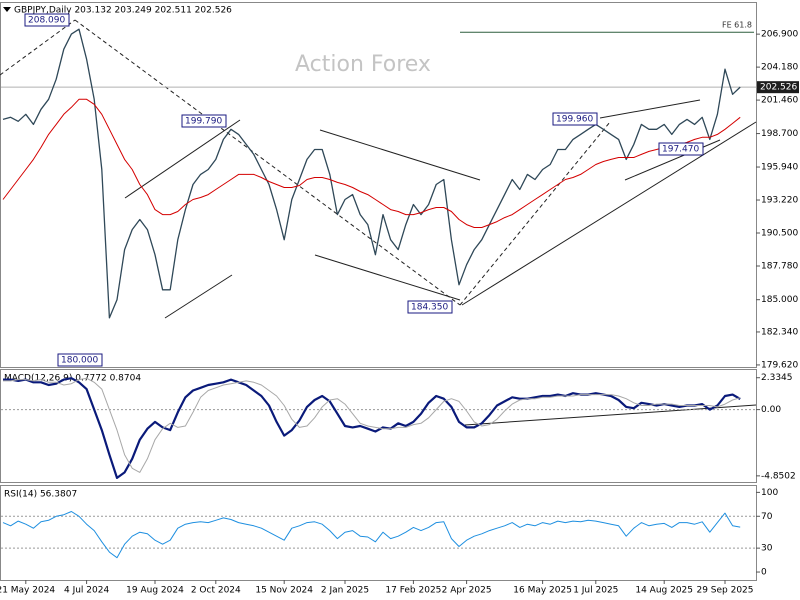  I want to click on y-tick-label: 185.000, so click(779, 300).